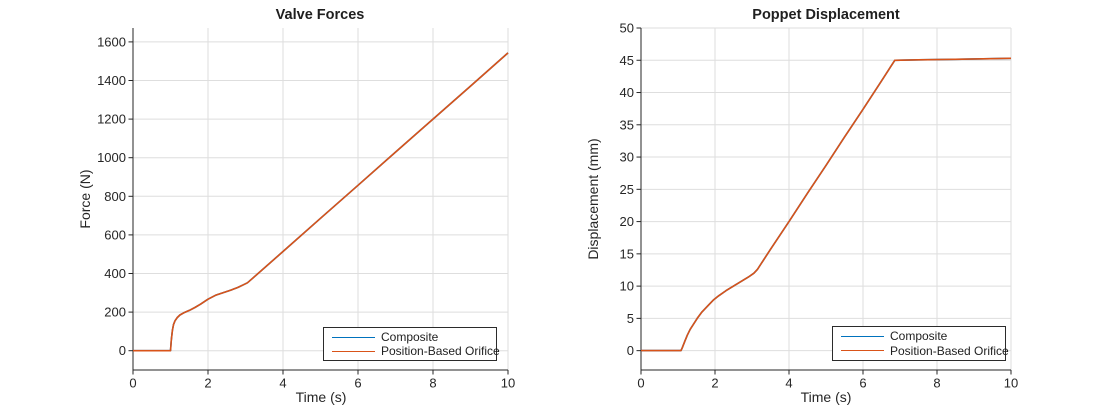 This screenshot has height=420, width=1120. I want to click on y-tick-label: 1400, so click(111, 80).